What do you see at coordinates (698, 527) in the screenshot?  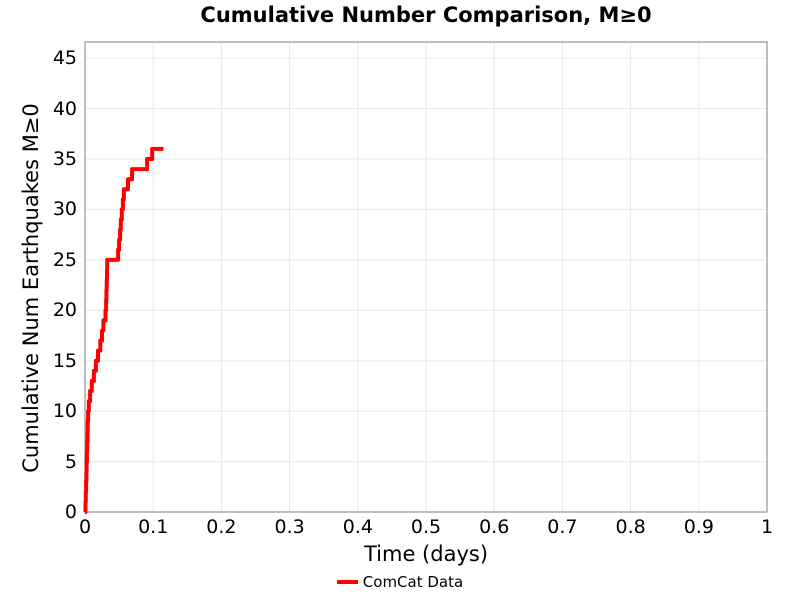 I see `x-tick-label: 0.9` at bounding box center [698, 527].